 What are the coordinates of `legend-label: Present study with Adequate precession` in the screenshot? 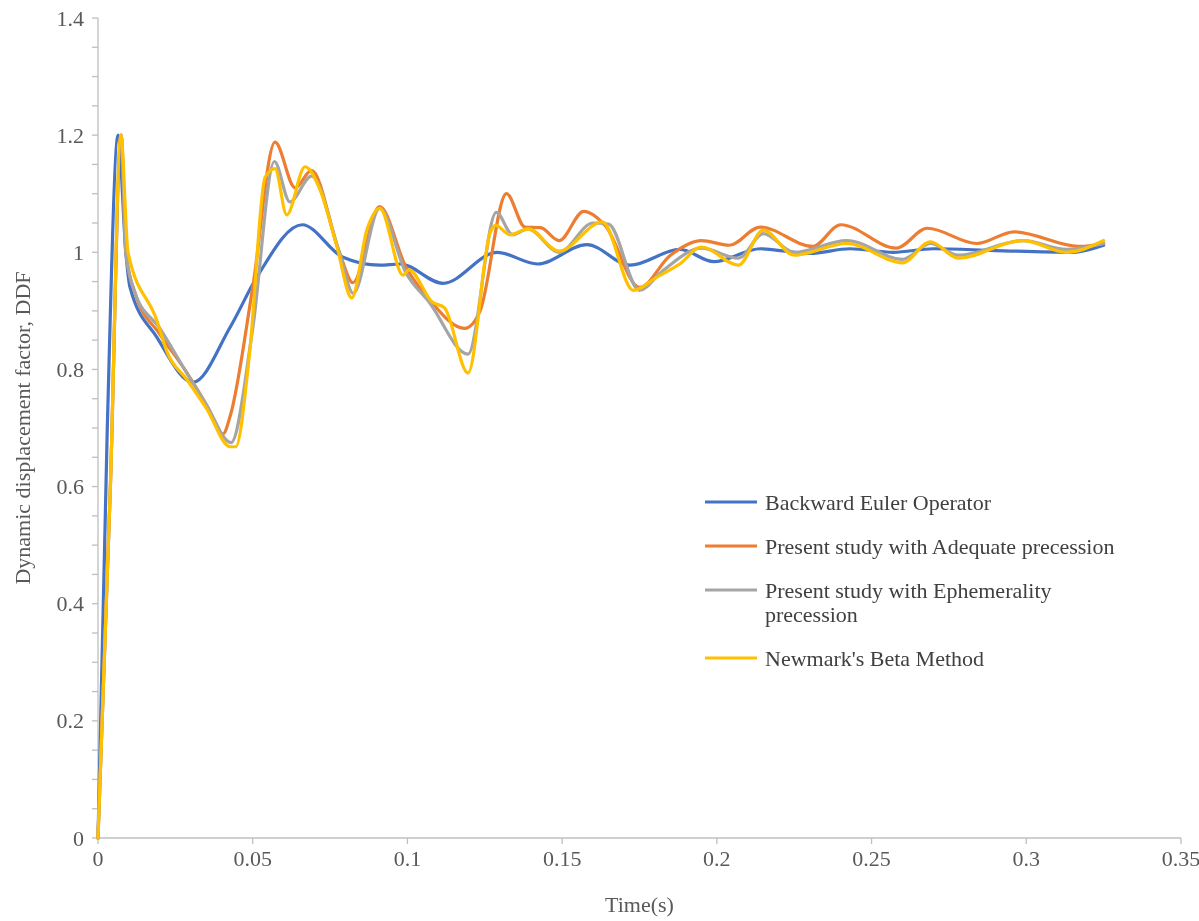 It's located at (940, 546).